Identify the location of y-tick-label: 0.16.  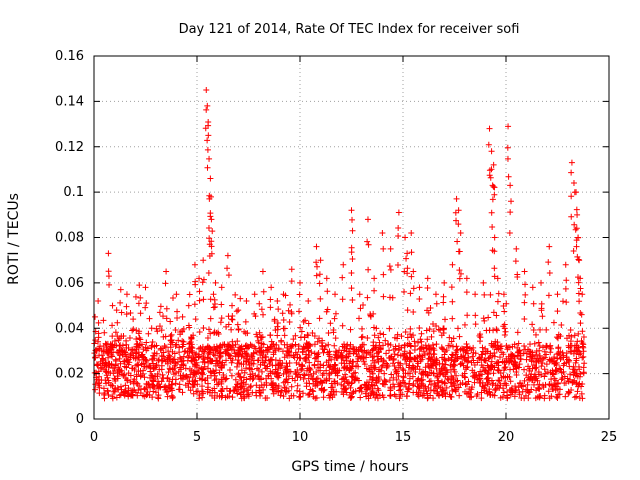
(69, 56).